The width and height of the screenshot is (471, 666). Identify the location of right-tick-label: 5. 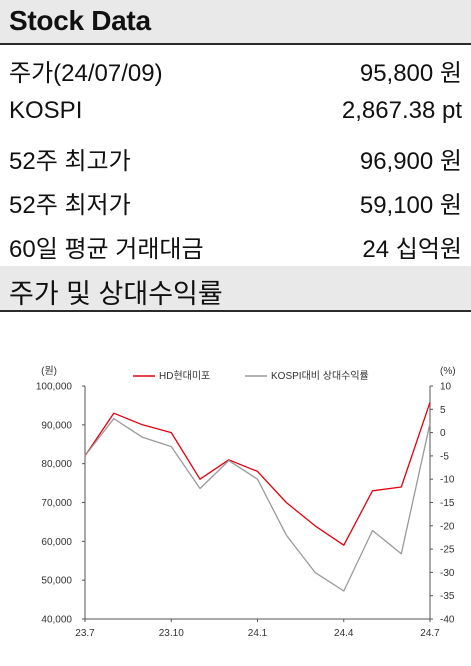
(443, 410).